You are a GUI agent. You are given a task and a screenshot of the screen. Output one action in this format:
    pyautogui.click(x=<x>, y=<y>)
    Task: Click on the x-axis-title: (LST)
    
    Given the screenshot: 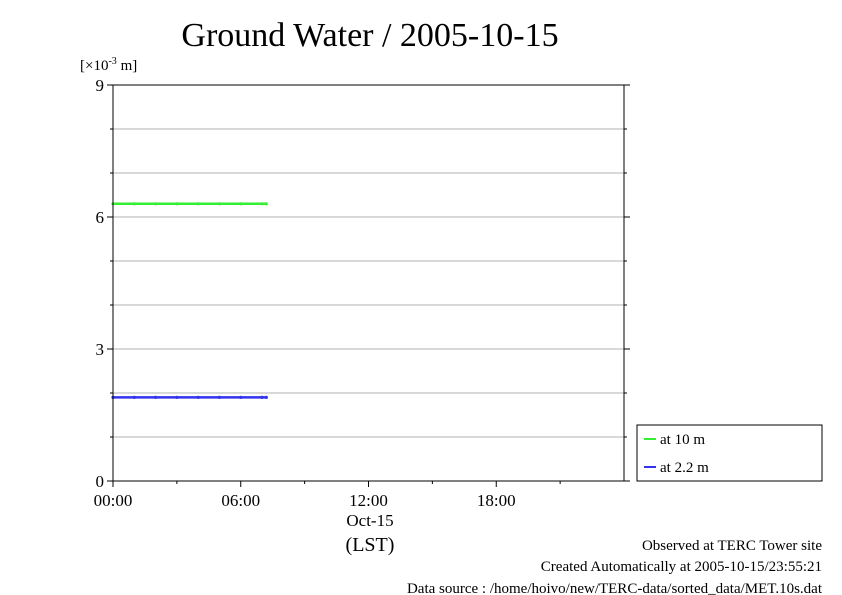 What is the action you would take?
    pyautogui.click(x=370, y=545)
    